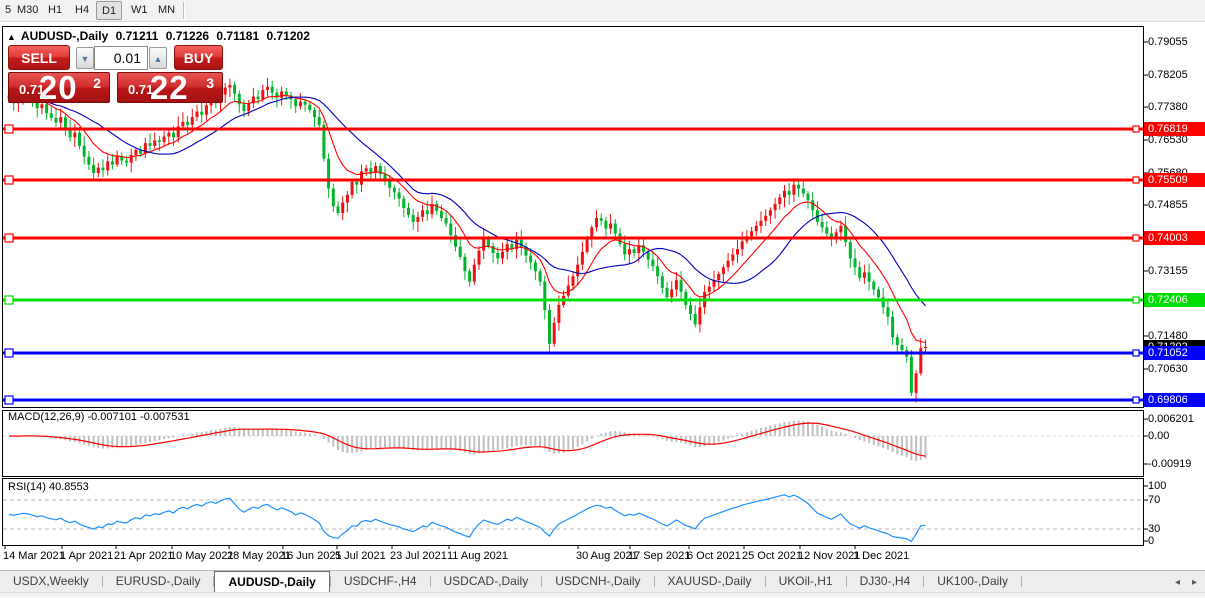 The height and width of the screenshot is (598, 1205). I want to click on tab-usdcnh-daily: USDCNH-,Daily, so click(598, 581).